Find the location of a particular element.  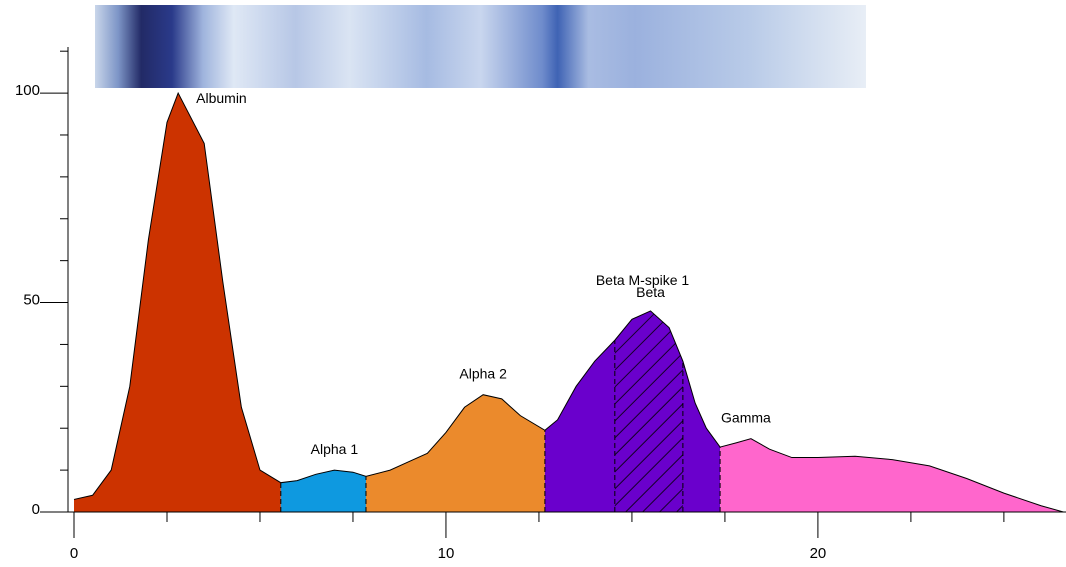

fraction-label: Alpha 2 is located at coordinates (483, 374).